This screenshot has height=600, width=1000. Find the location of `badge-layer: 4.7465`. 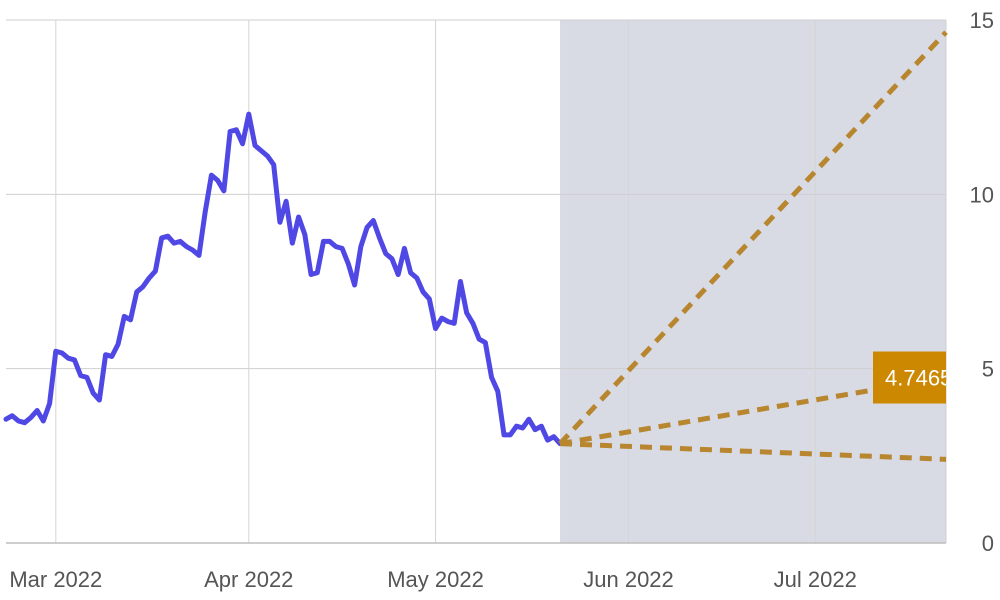

badge-layer: 4.7465 is located at coordinates (912, 377).